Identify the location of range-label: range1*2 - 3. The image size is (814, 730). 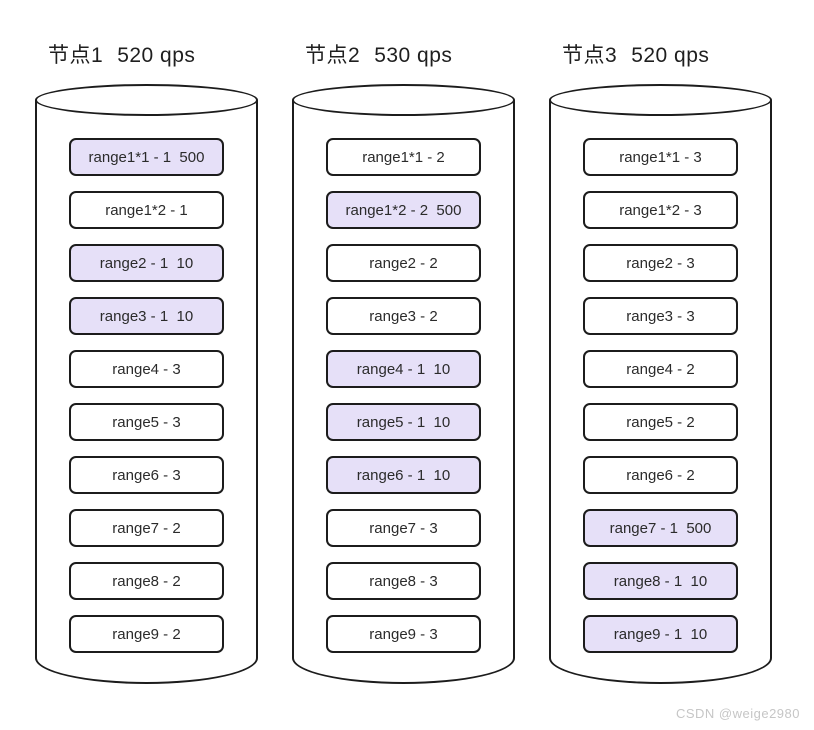
(660, 210).